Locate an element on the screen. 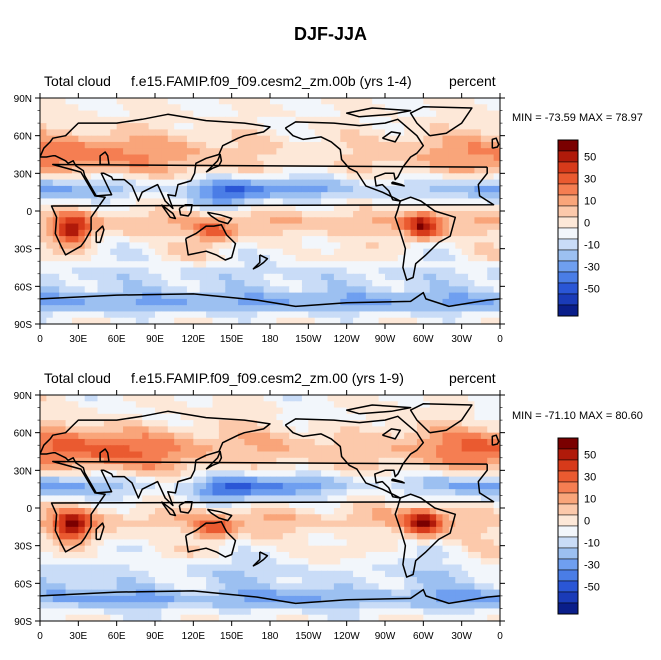 The image size is (661, 660). colorbar-swatch is located at coordinates (568, 288).